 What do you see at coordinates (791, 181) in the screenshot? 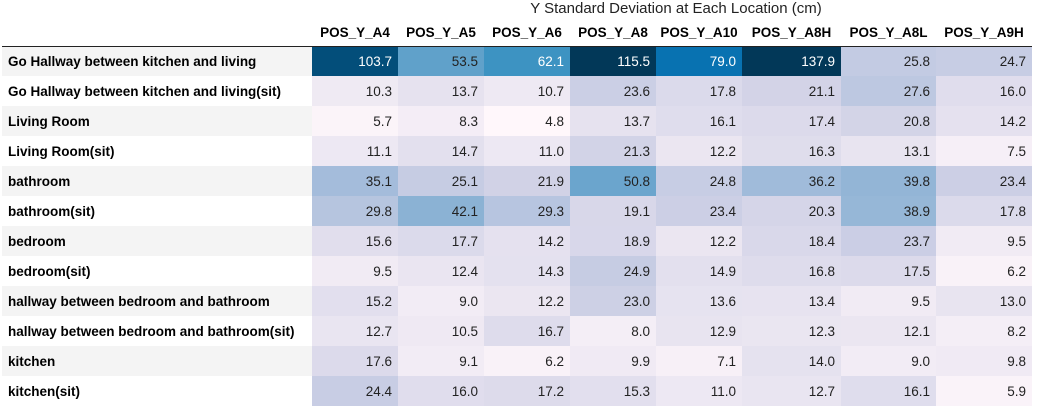
I see `table-cell: 36.2` at bounding box center [791, 181].